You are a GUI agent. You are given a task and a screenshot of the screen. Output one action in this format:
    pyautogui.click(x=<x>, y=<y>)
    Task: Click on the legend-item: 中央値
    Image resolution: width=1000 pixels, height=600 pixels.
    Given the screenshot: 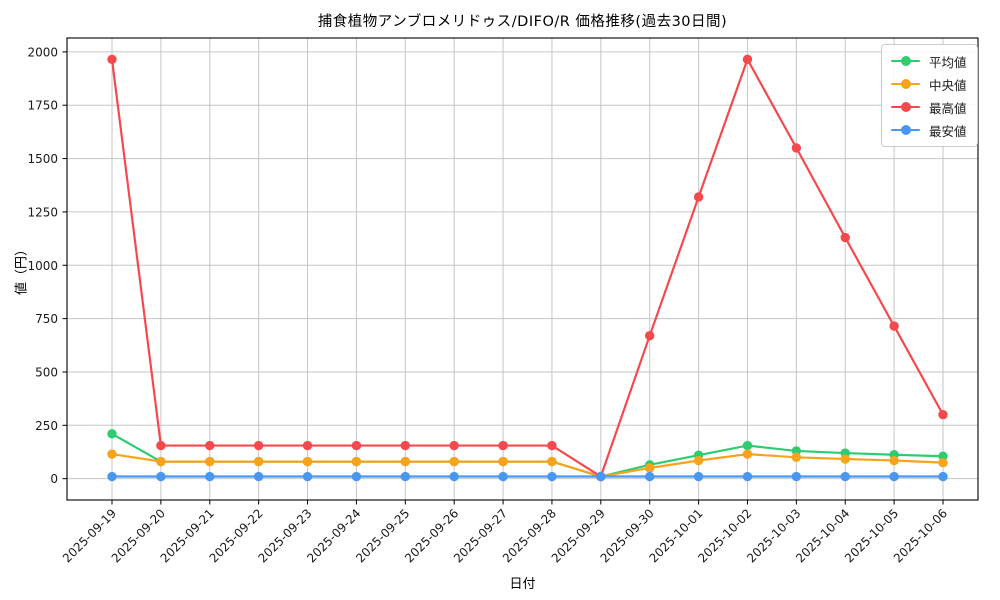 What is the action you would take?
    pyautogui.click(x=929, y=84)
    